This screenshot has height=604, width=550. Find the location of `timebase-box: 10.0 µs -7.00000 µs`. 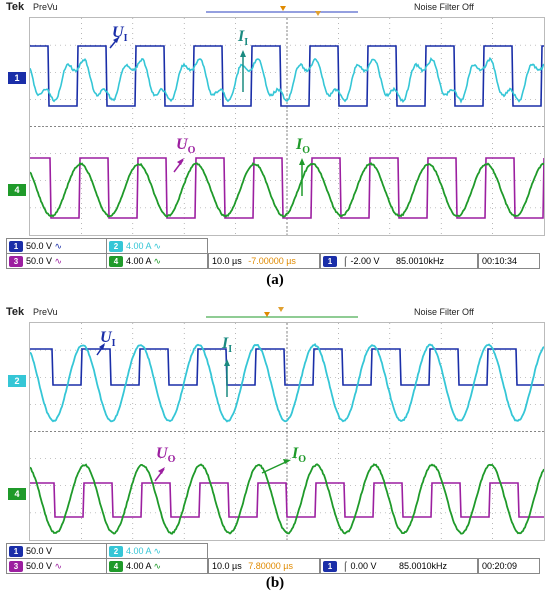

timebase-box: 10.0 µs -7.00000 µs is located at coordinates (264, 261).